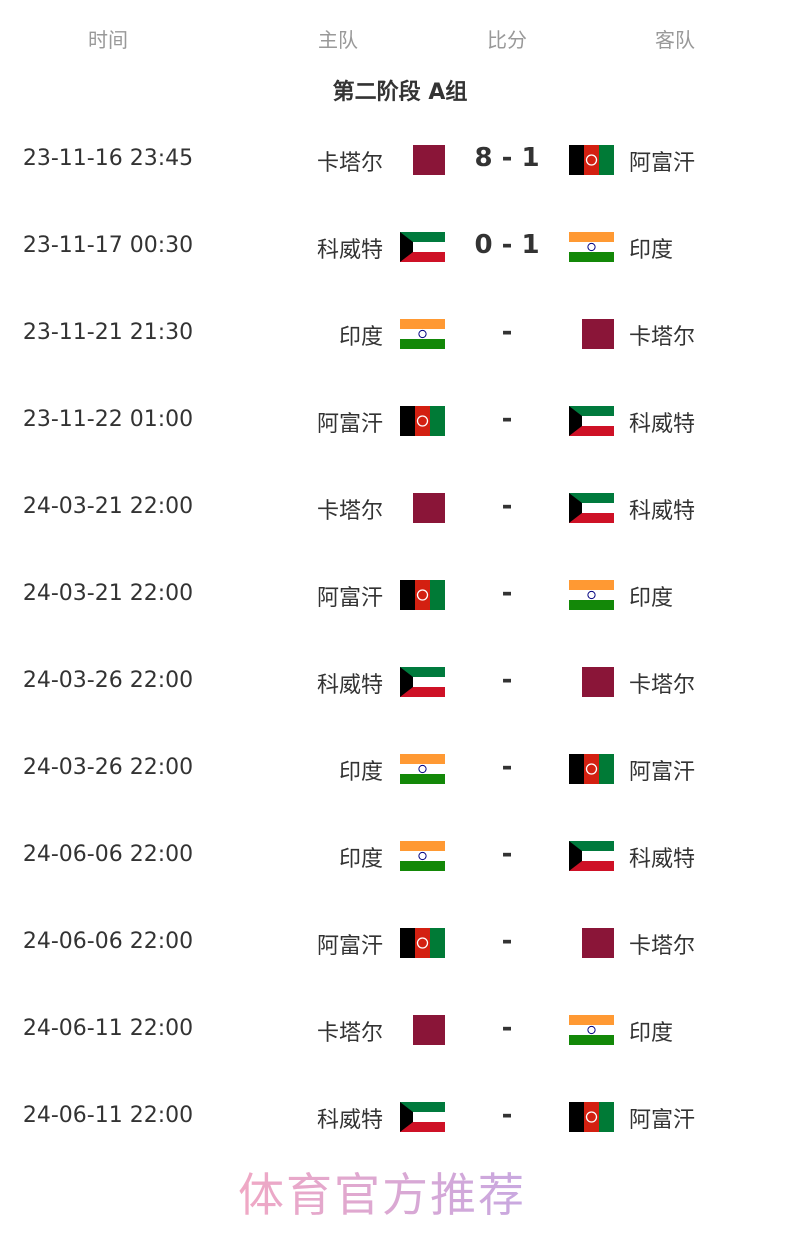 This screenshot has height=1233, width=800. I want to click on group-title: 第二阶段 A组, so click(400, 92).